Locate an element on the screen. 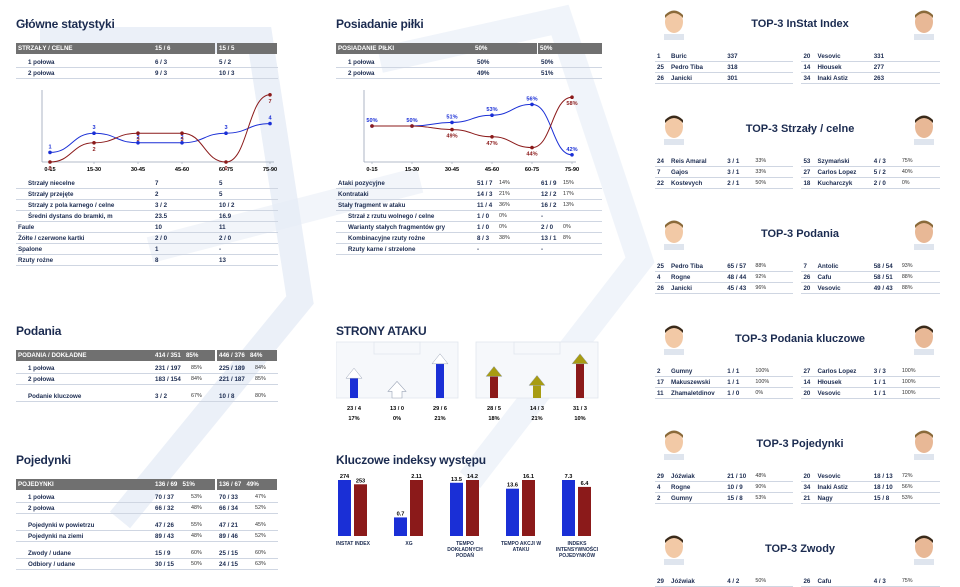 The height and width of the screenshot is (587, 960). player-row: 29 Jóźwiak 21 / 10 48% 20 Vesovic 18 / 13 72% is located at coordinates (797, 476).